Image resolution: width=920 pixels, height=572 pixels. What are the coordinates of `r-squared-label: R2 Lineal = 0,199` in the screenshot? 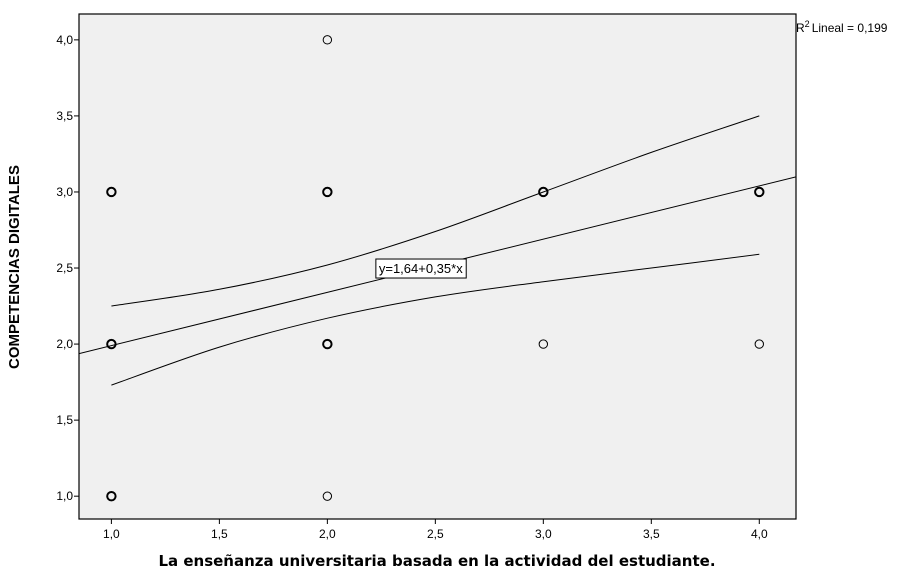 It's located at (842, 27).